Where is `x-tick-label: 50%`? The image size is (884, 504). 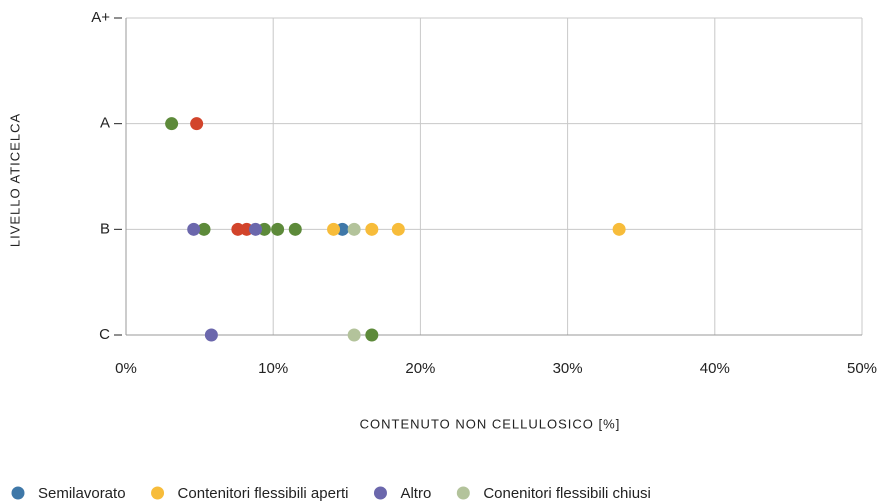
x-tick-label: 50% is located at coordinates (862, 368).